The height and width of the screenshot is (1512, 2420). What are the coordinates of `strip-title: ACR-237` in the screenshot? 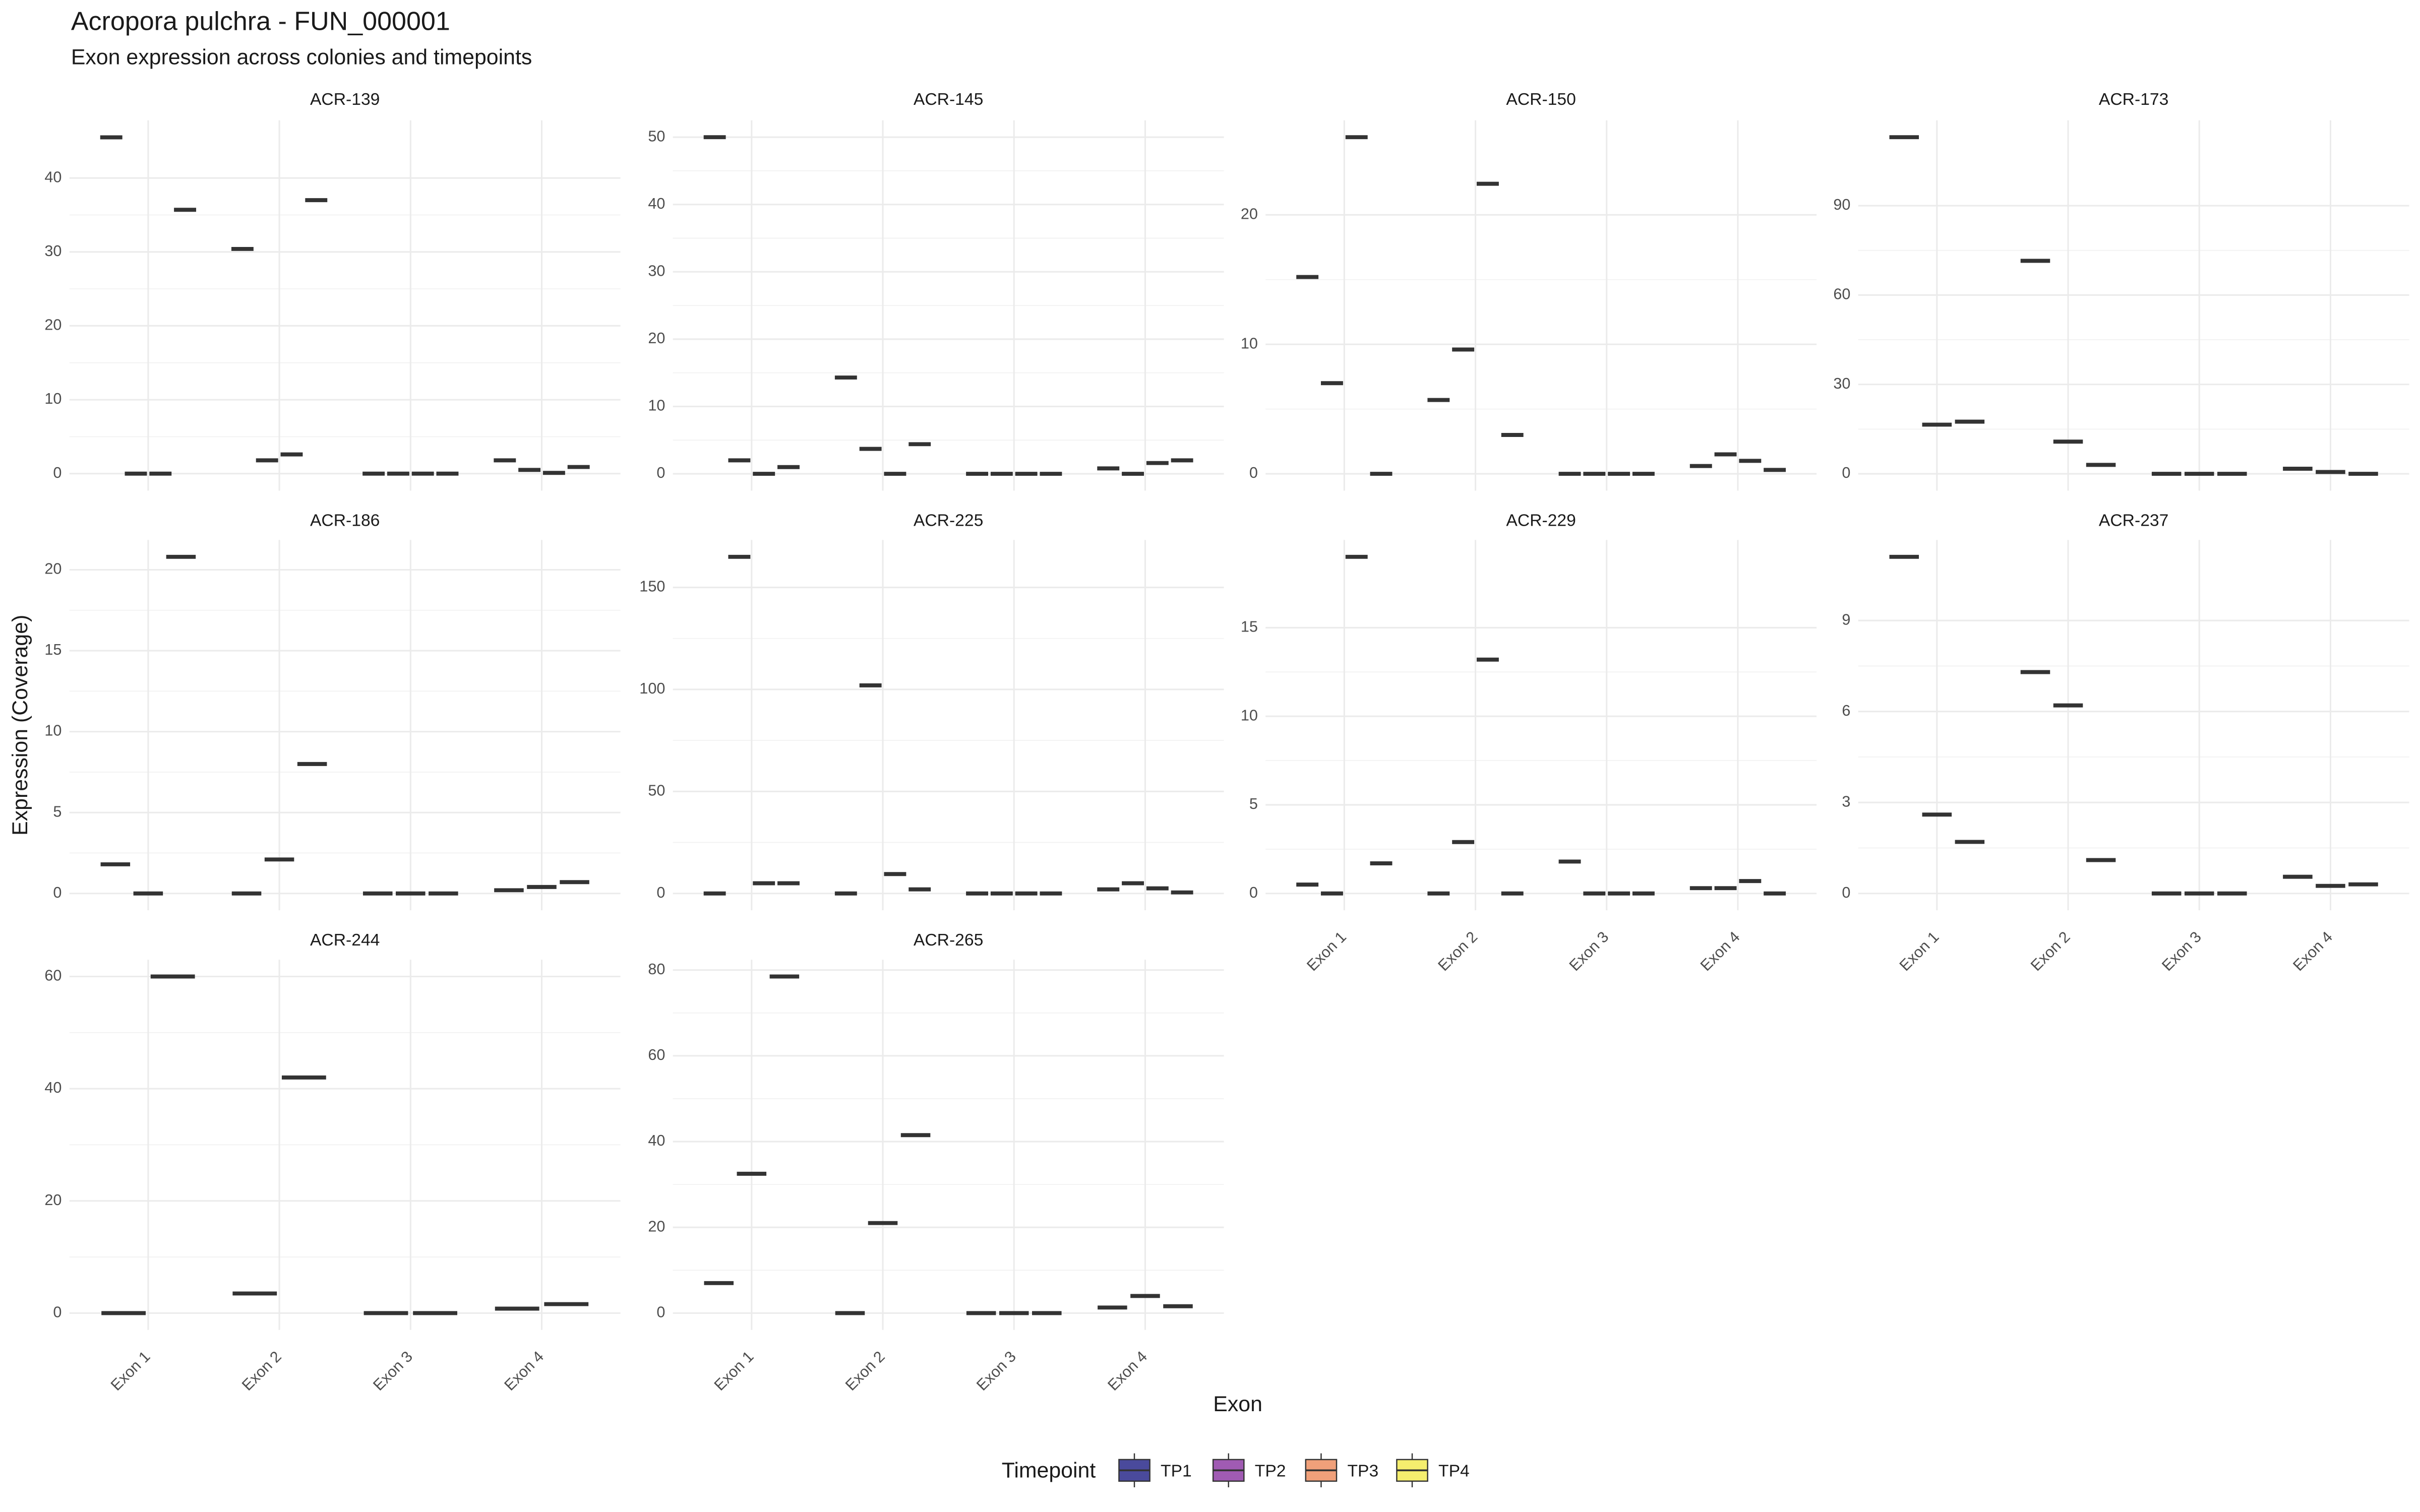 It's located at (2133, 521).